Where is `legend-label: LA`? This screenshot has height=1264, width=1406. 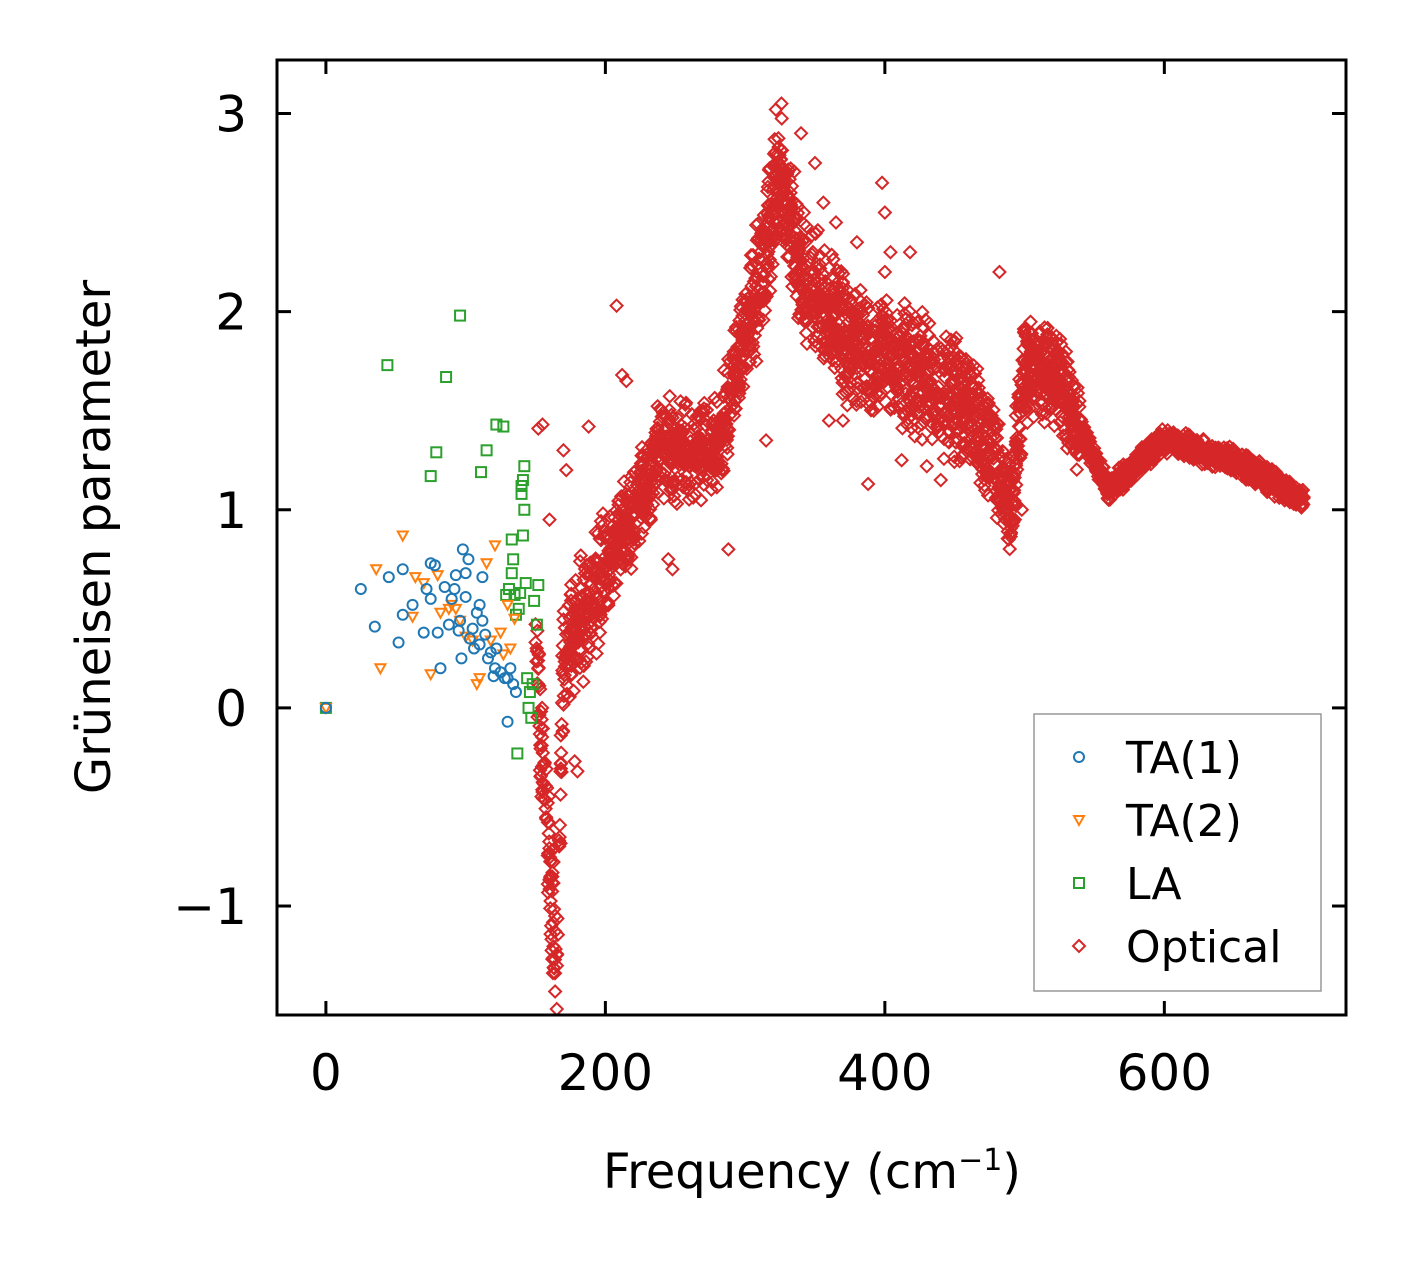 legend-label: LA is located at coordinates (1154, 884).